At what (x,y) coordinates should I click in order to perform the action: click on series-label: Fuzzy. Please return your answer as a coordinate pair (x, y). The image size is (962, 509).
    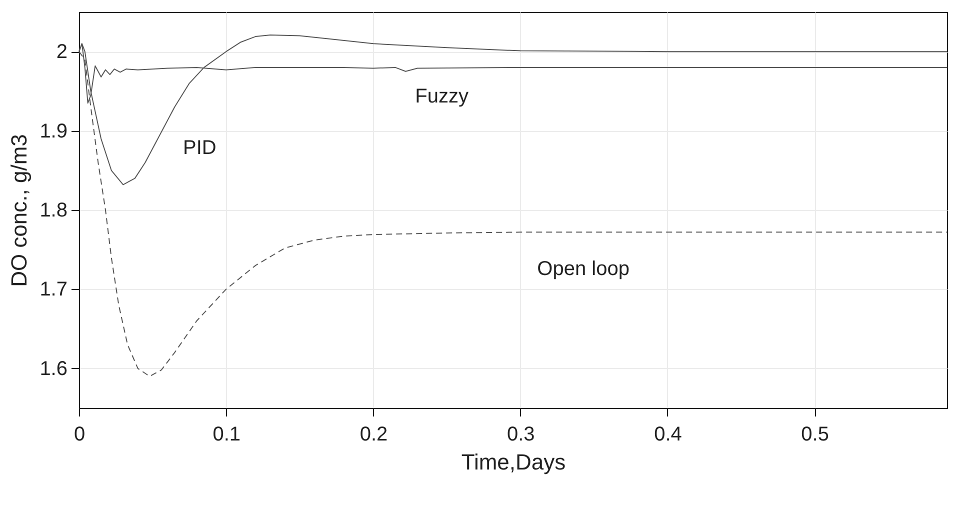
    Looking at the image, I should click on (441, 96).